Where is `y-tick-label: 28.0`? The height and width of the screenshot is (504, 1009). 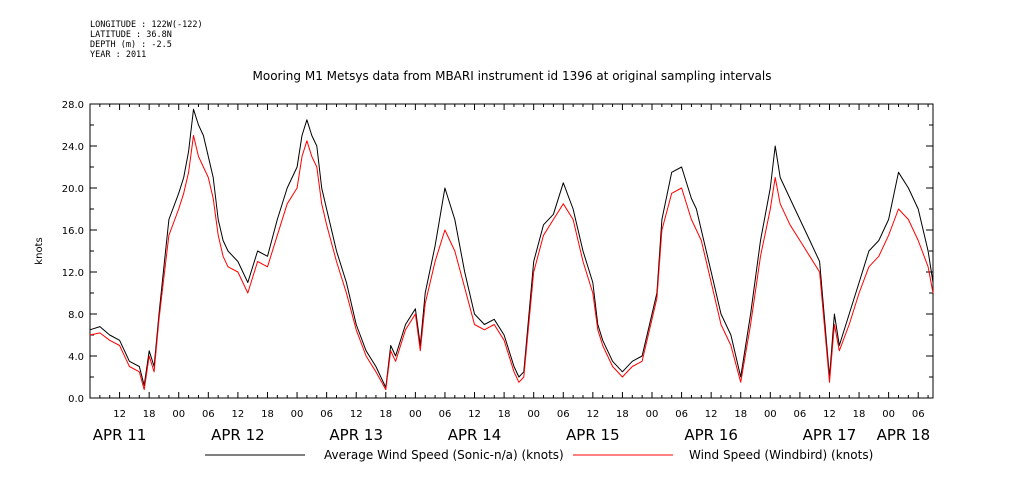
y-tick-label: 28.0 is located at coordinates (73, 105).